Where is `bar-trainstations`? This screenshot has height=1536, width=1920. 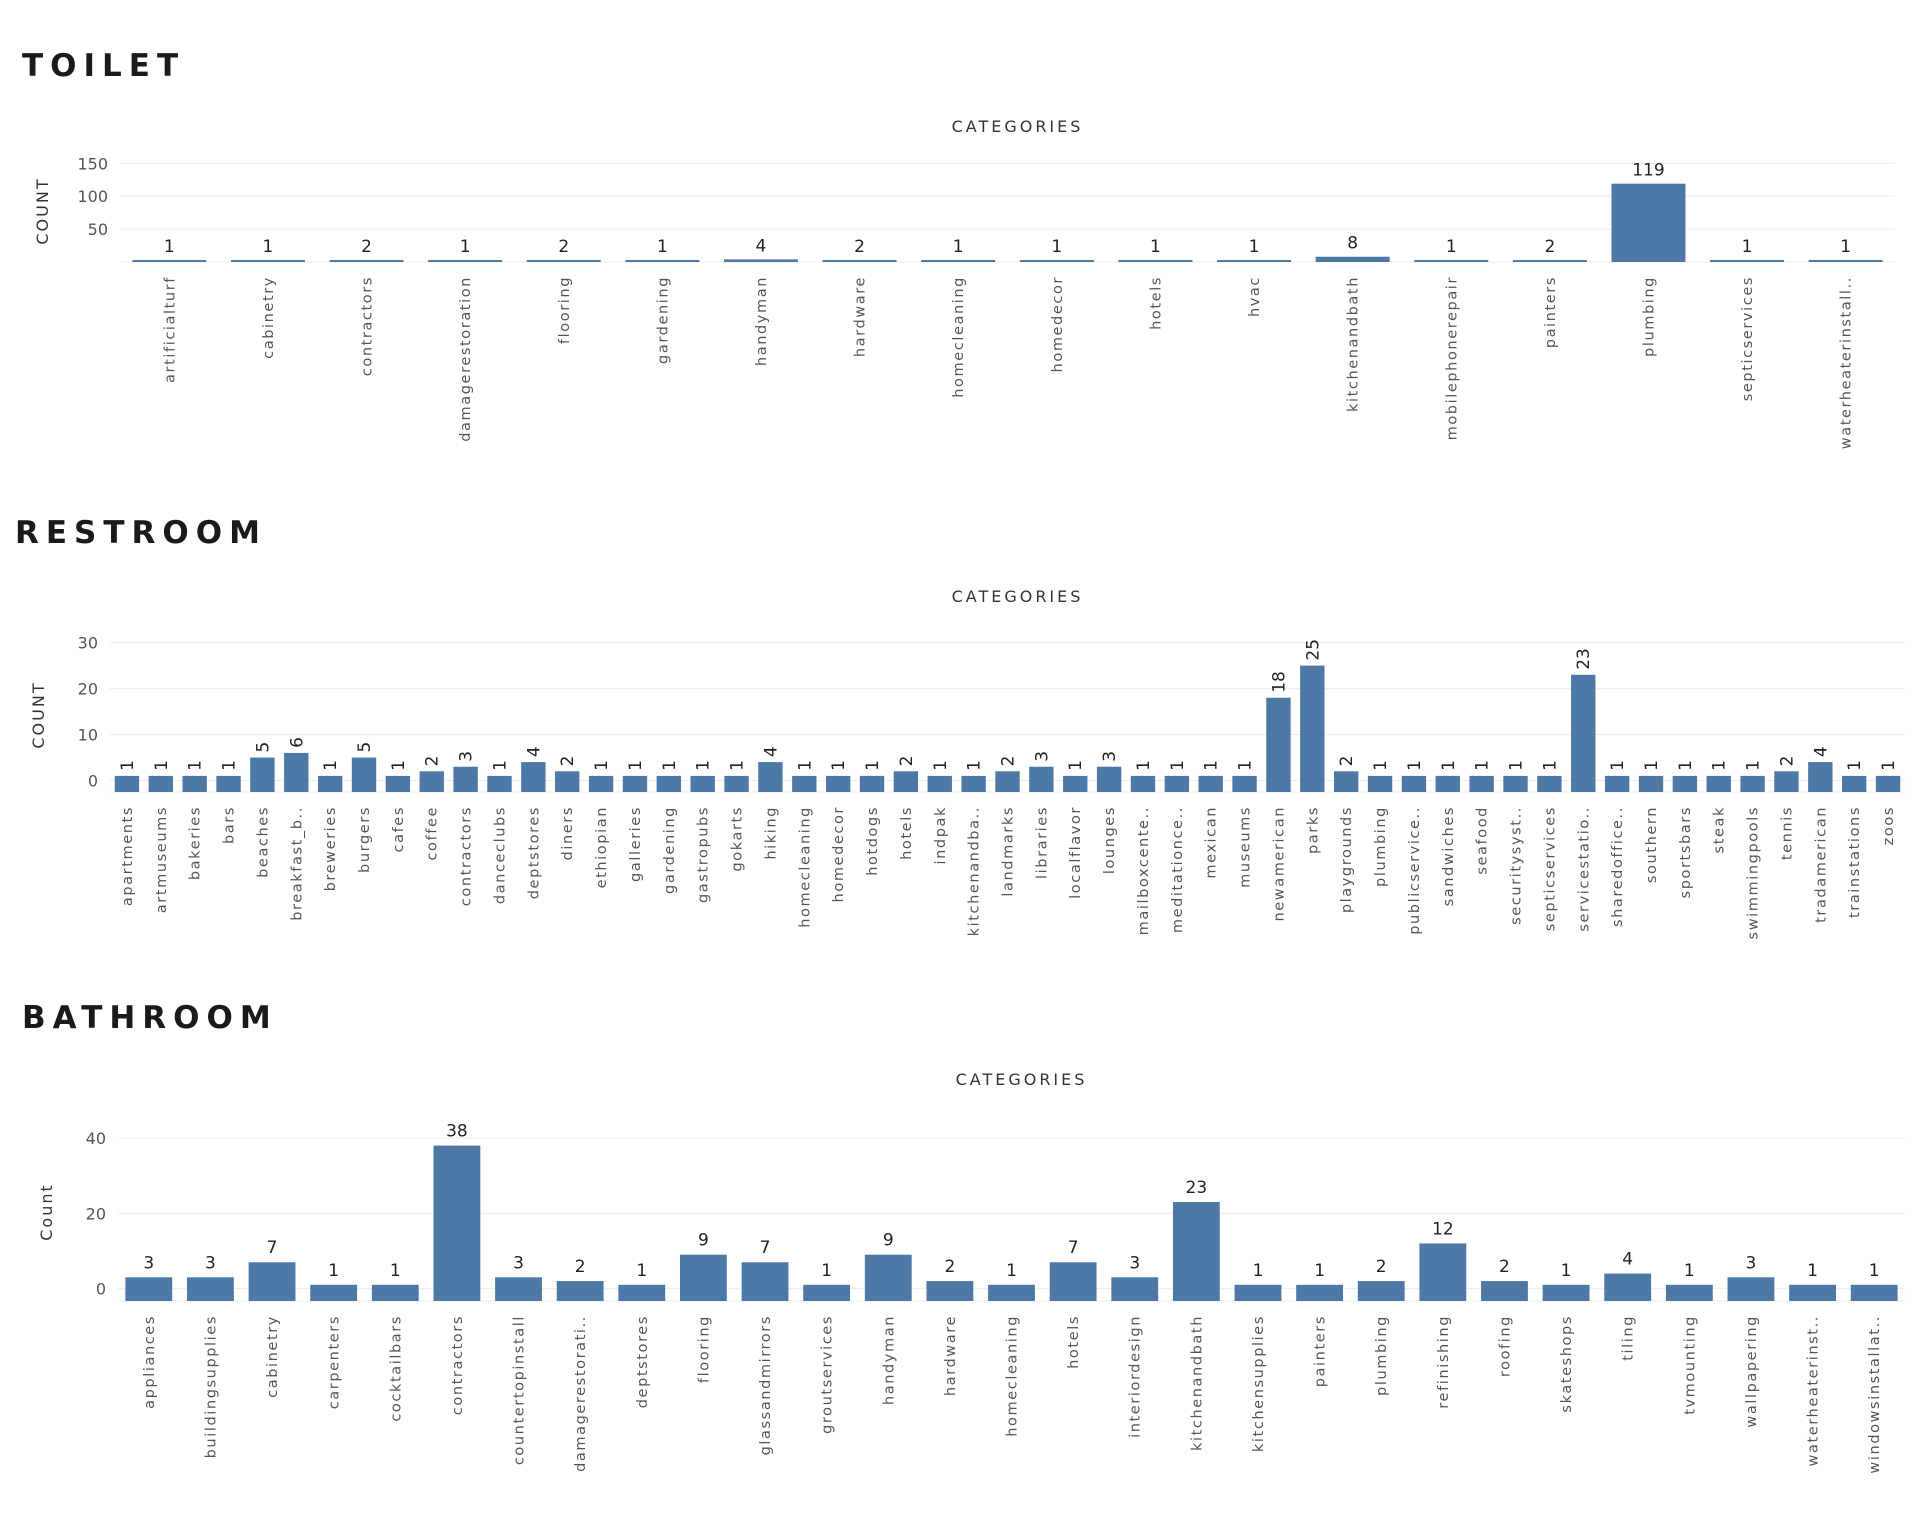
bar-trainstations is located at coordinates (1854, 783).